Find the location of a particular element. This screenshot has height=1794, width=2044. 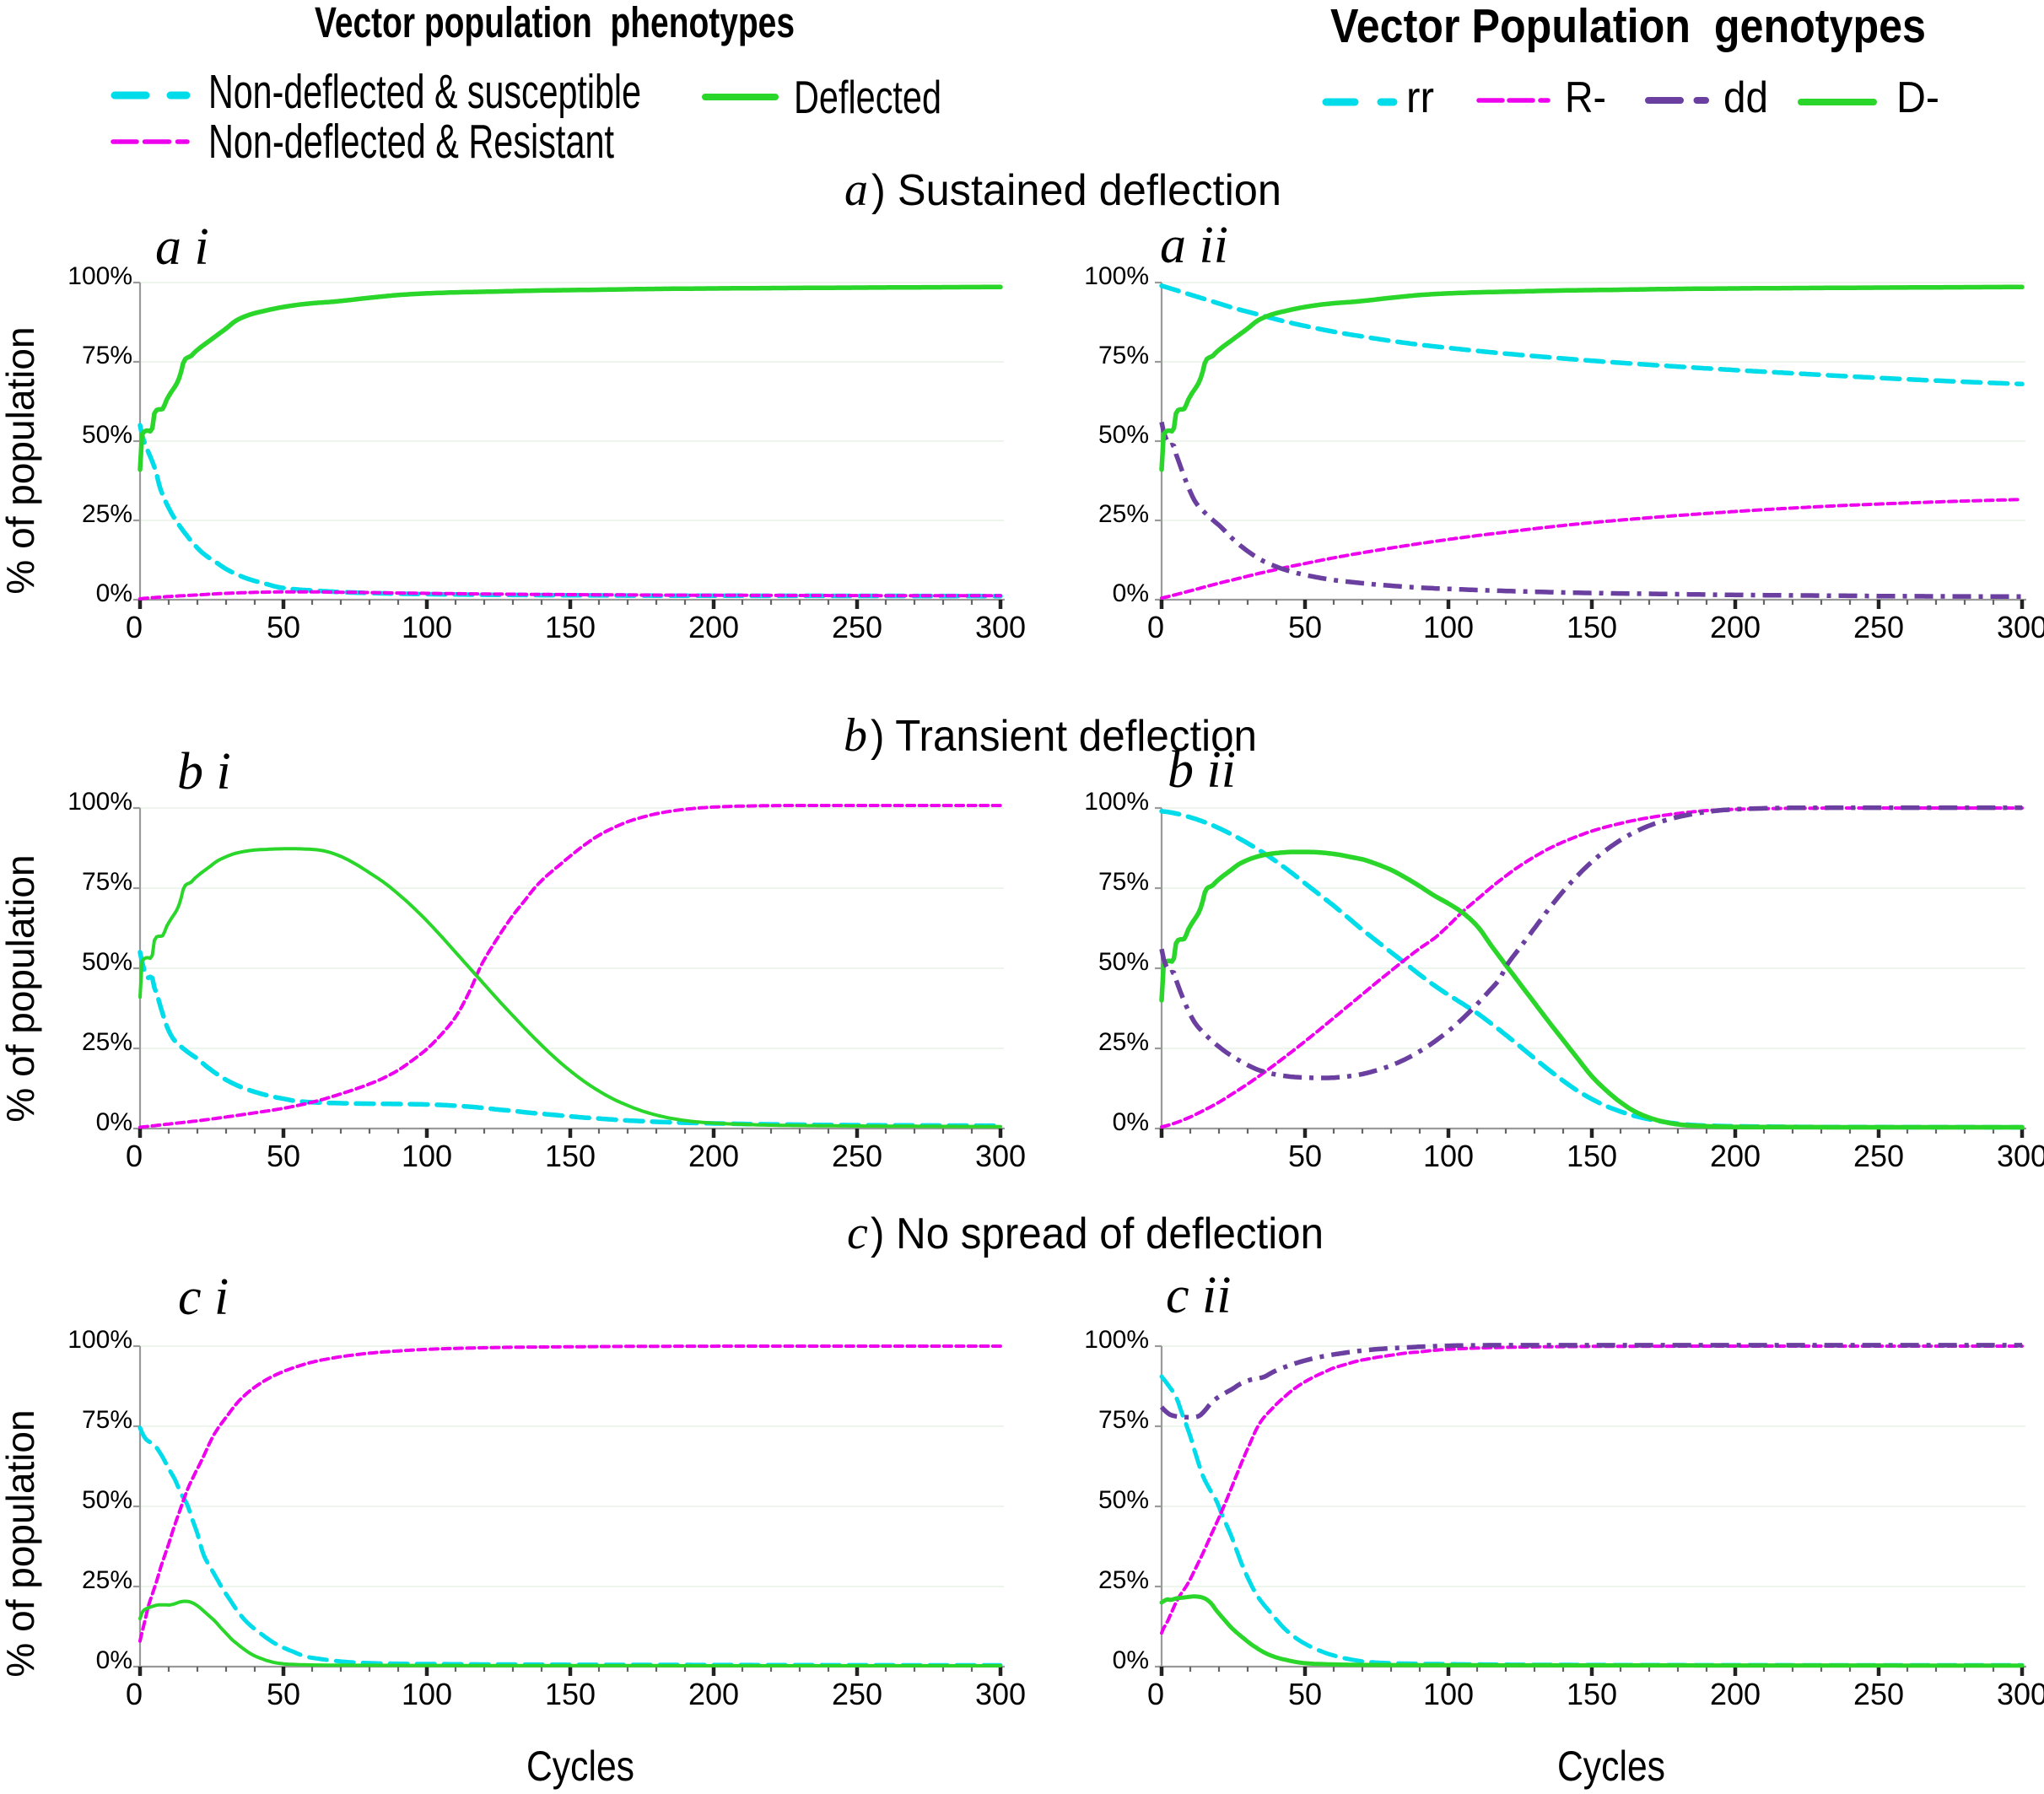

svg-text: Deflected is located at coordinates (868, 97).